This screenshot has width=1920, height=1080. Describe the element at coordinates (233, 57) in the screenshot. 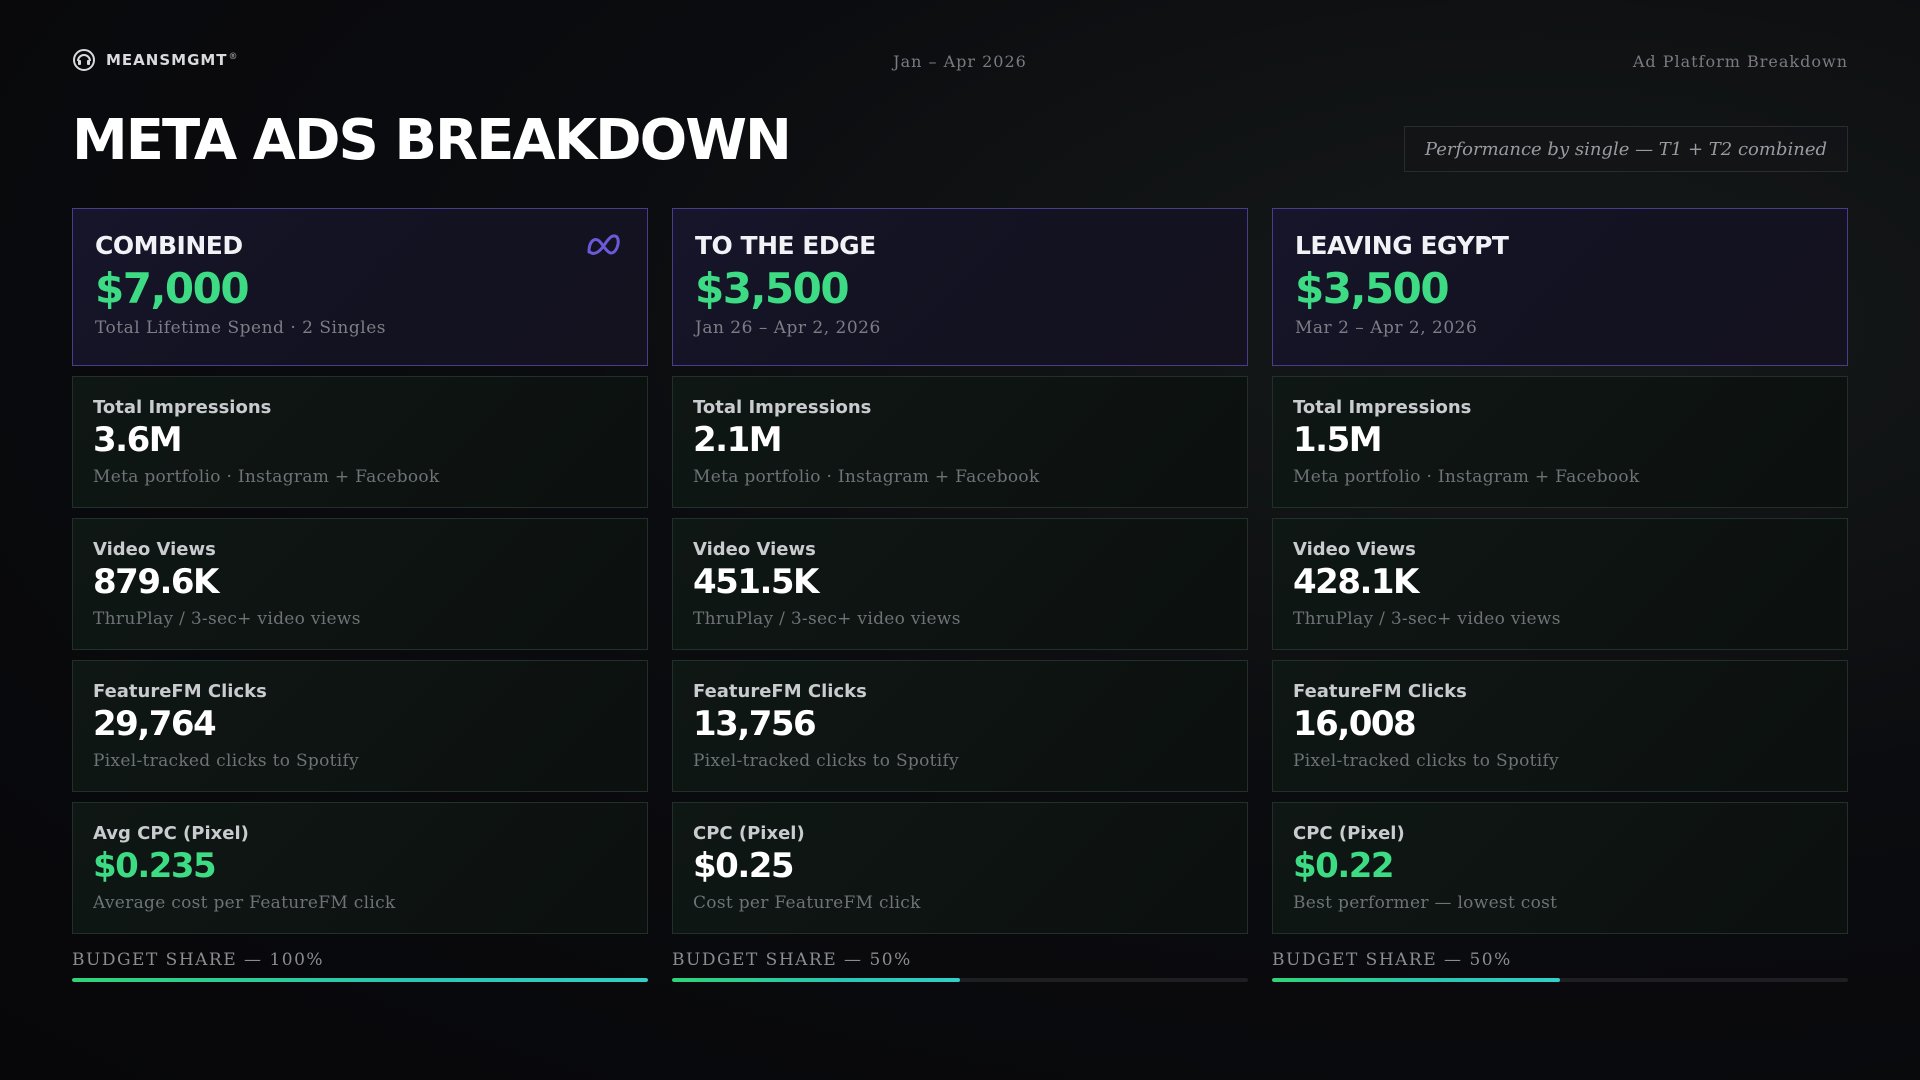

I see `registered-mark: ®` at that location.